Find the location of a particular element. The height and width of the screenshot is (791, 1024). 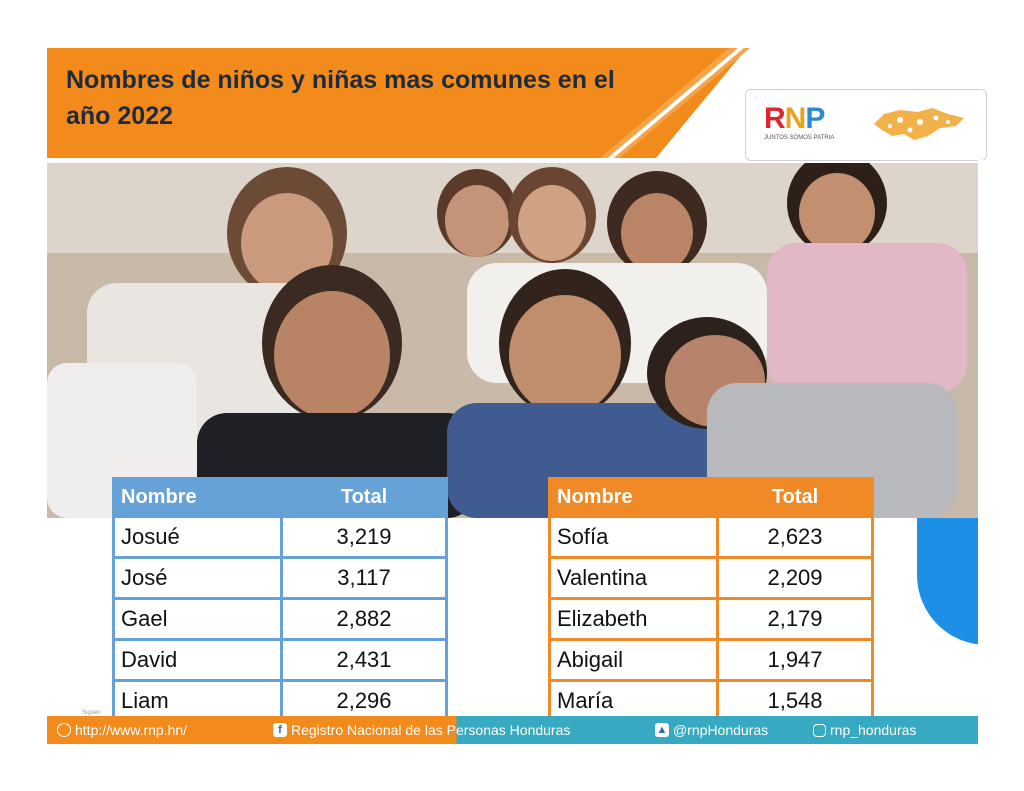

footer-website: http://www.rnp.hn/ is located at coordinates (122, 730).